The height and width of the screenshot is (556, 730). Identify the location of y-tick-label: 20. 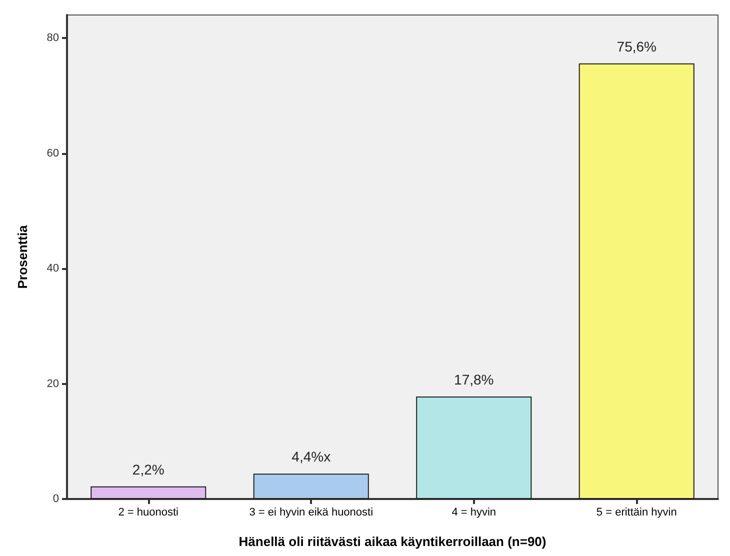
(52, 384).